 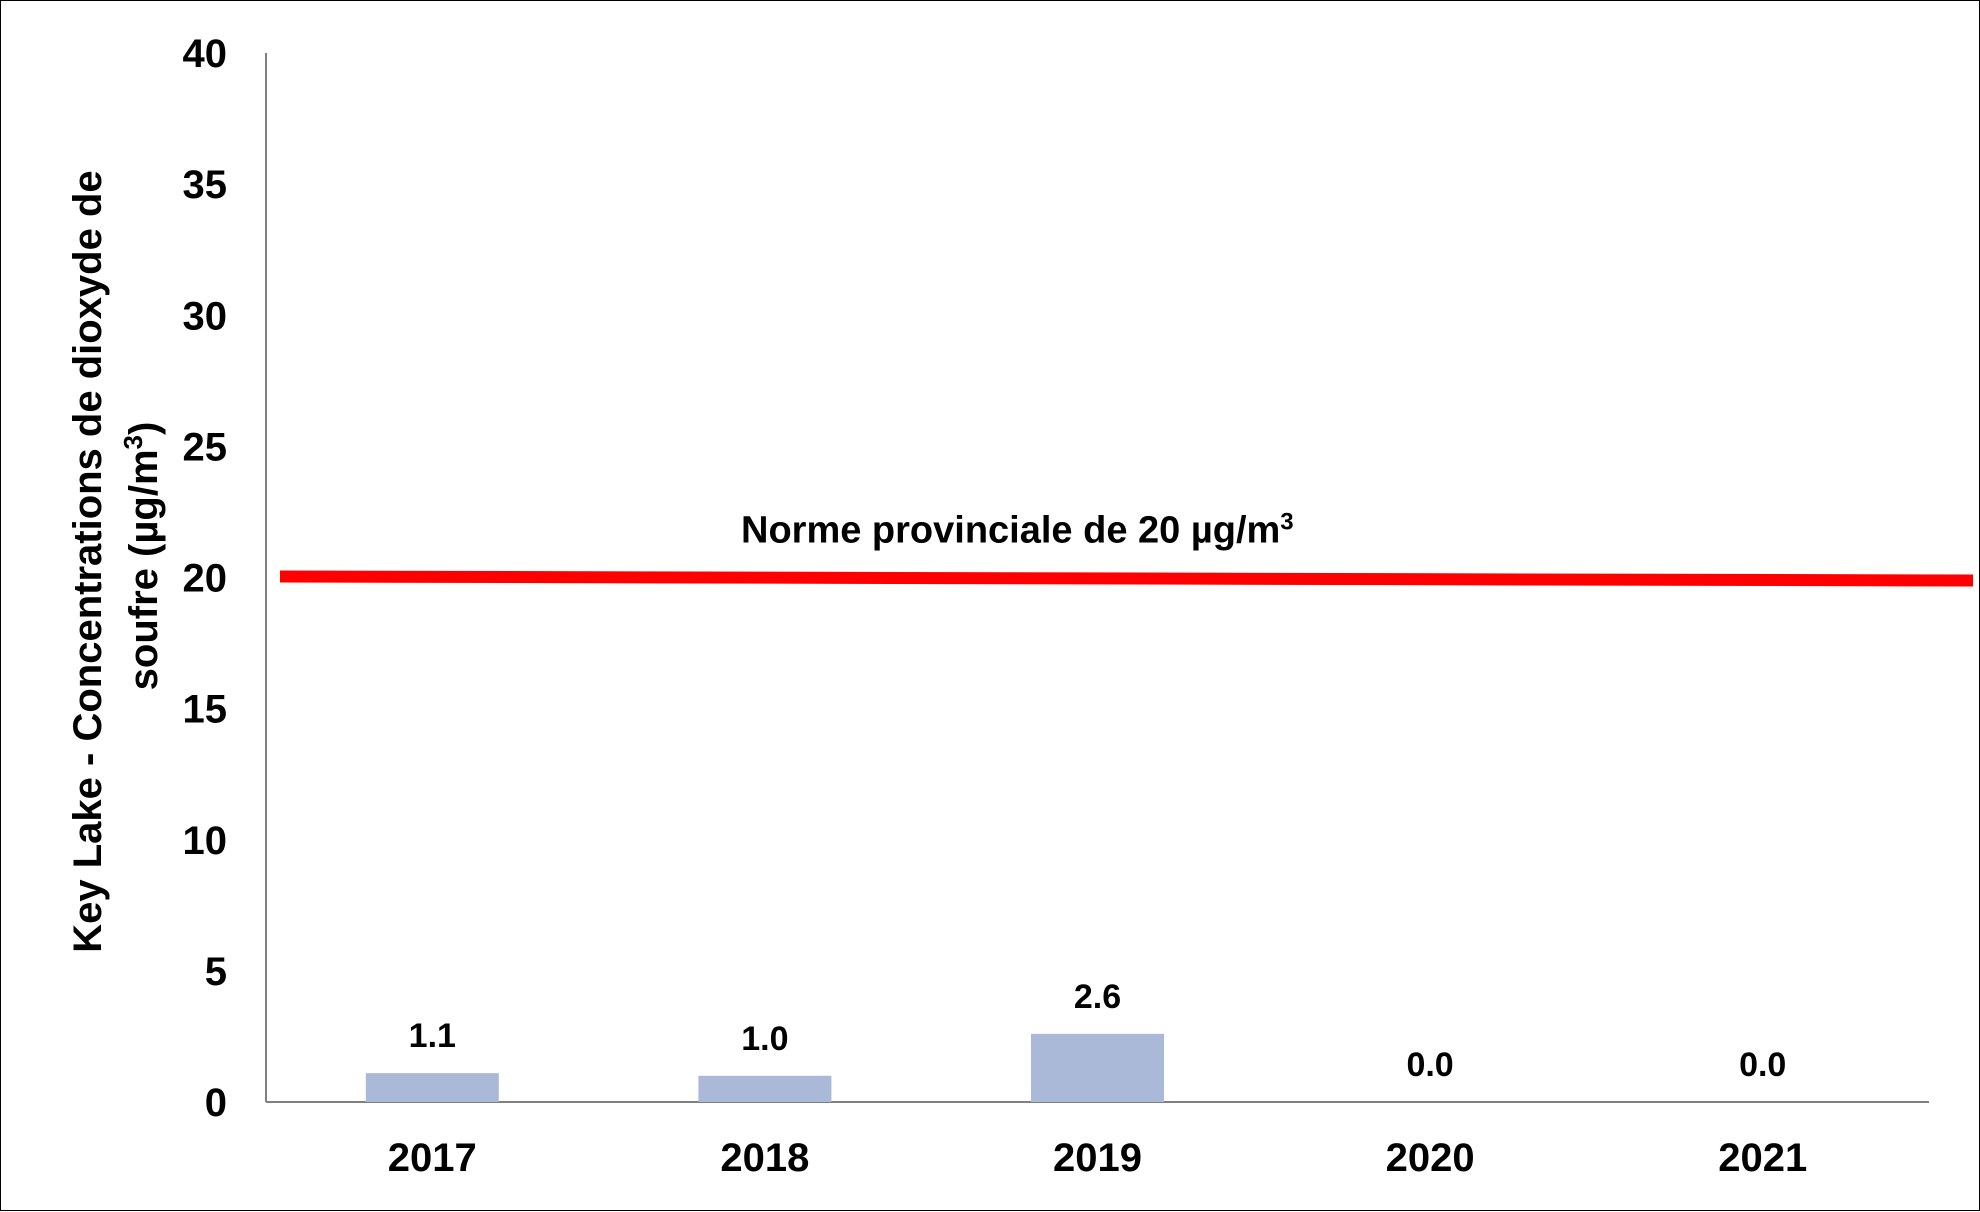 I want to click on x-tick-label: 2021, so click(x=1762, y=1158).